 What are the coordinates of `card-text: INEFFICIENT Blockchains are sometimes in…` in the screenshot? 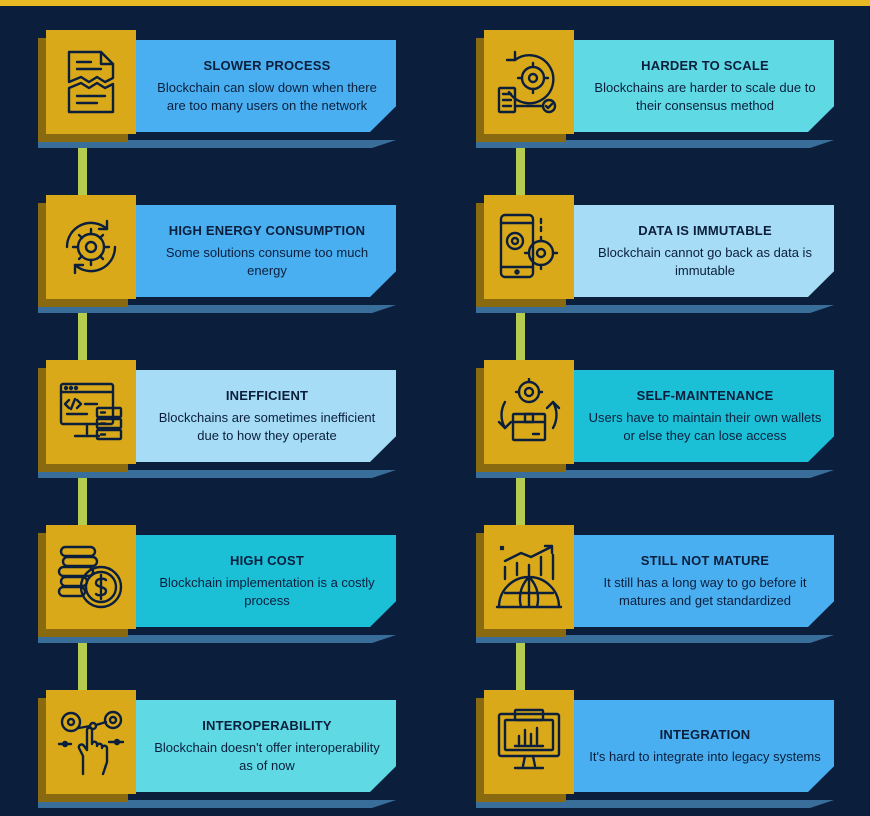 It's located at (267, 416).